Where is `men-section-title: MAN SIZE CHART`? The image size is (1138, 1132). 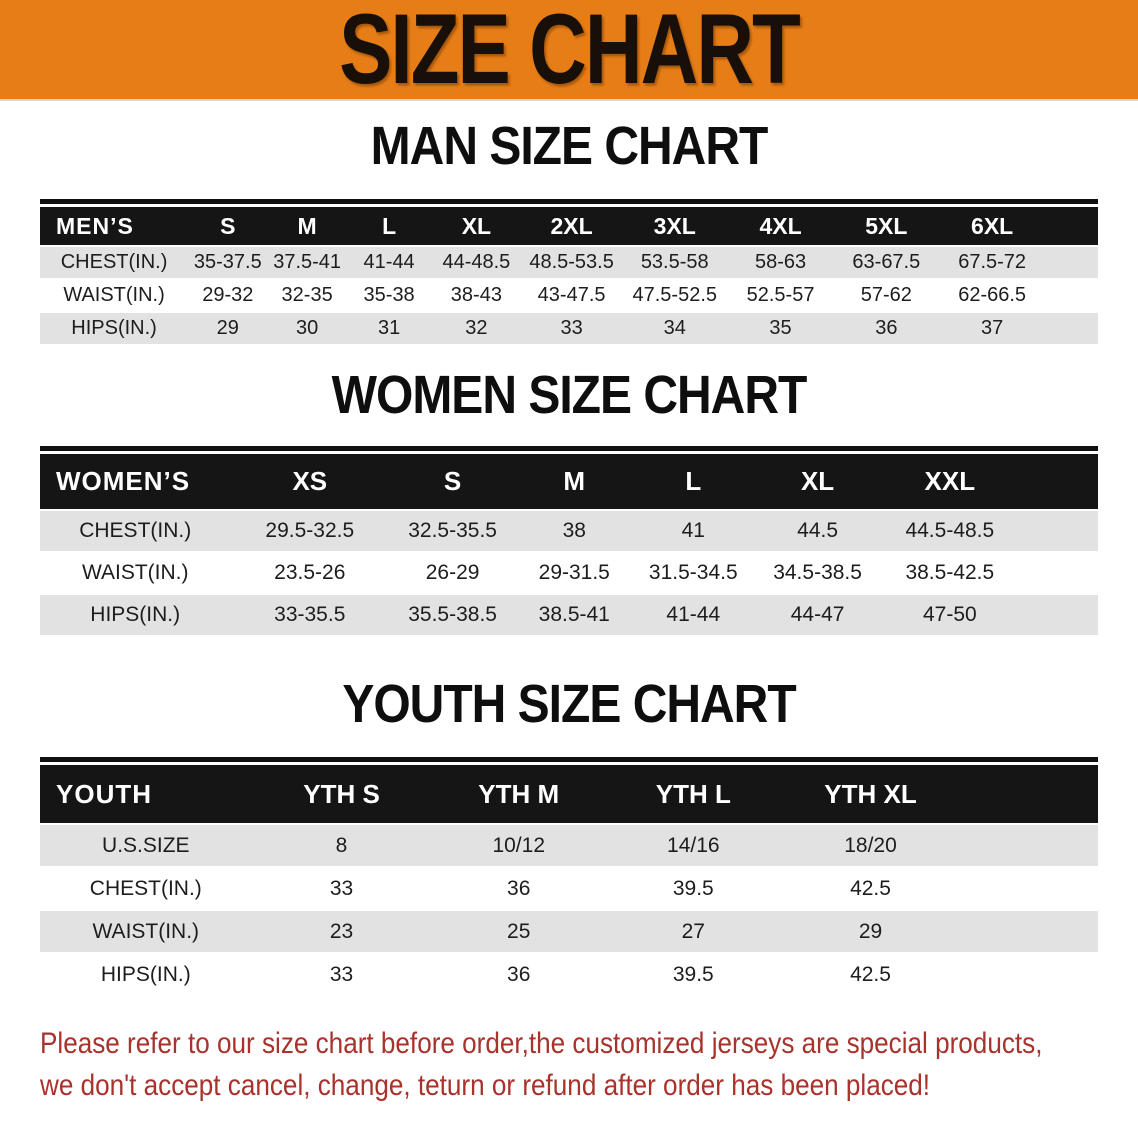 men-section-title: MAN SIZE CHART is located at coordinates (569, 146).